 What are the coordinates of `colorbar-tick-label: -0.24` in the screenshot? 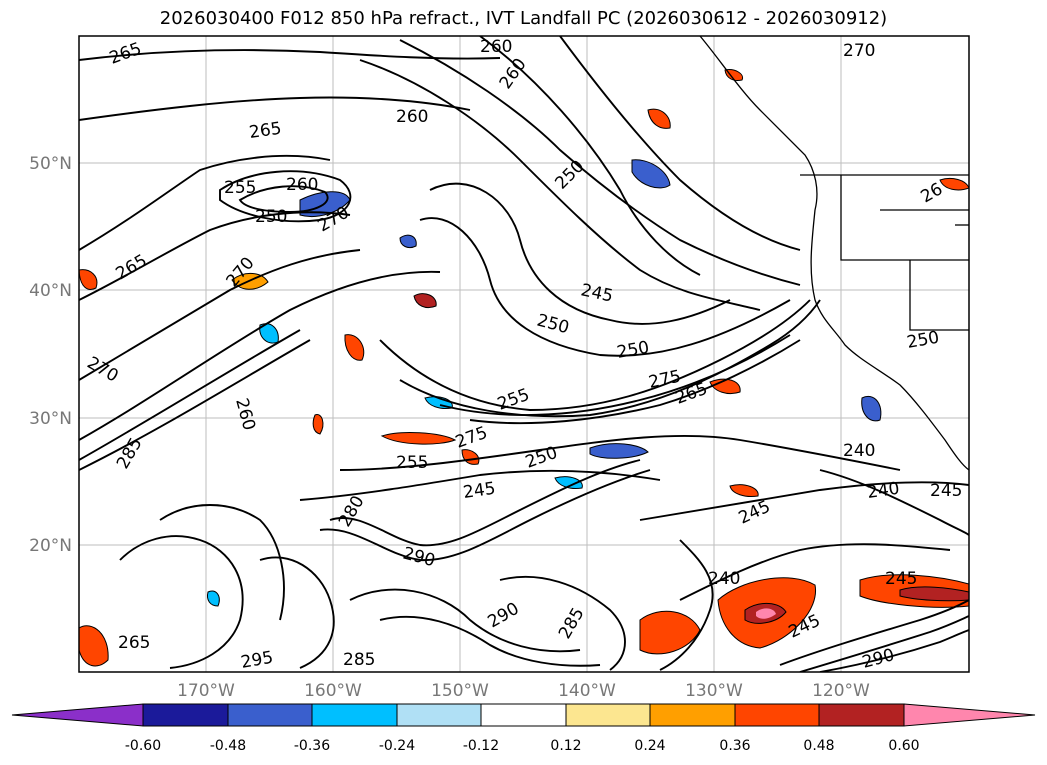 It's located at (397, 746).